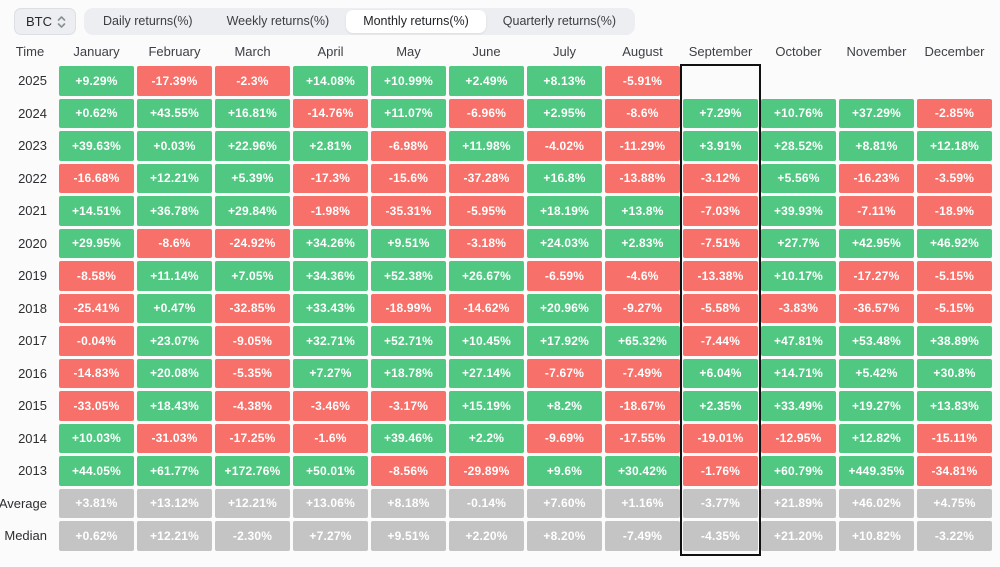 The image size is (1000, 567). I want to click on return-cell: +10.03%, so click(96, 438).